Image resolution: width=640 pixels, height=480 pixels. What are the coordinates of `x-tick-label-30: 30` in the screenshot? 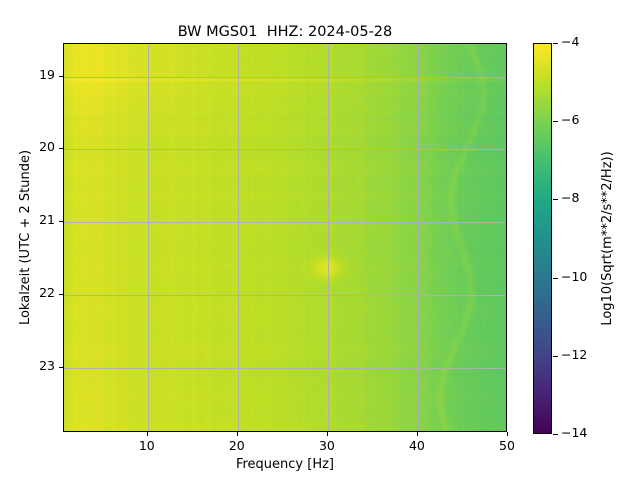 It's located at (326, 445).